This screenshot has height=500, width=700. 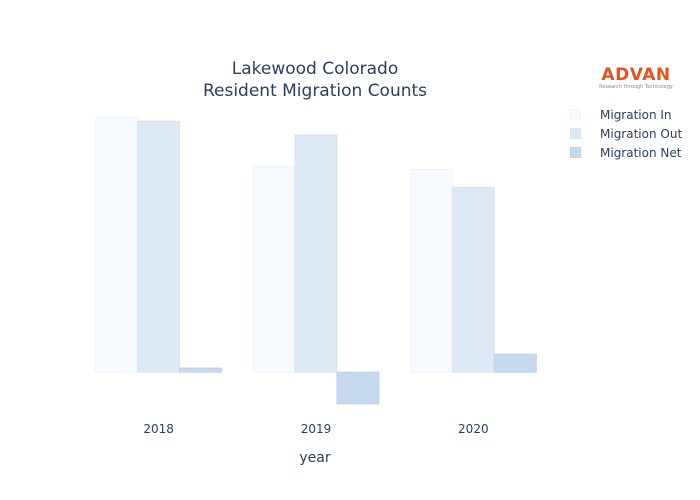 I want to click on legend-label: Migration In, so click(x=636, y=114).